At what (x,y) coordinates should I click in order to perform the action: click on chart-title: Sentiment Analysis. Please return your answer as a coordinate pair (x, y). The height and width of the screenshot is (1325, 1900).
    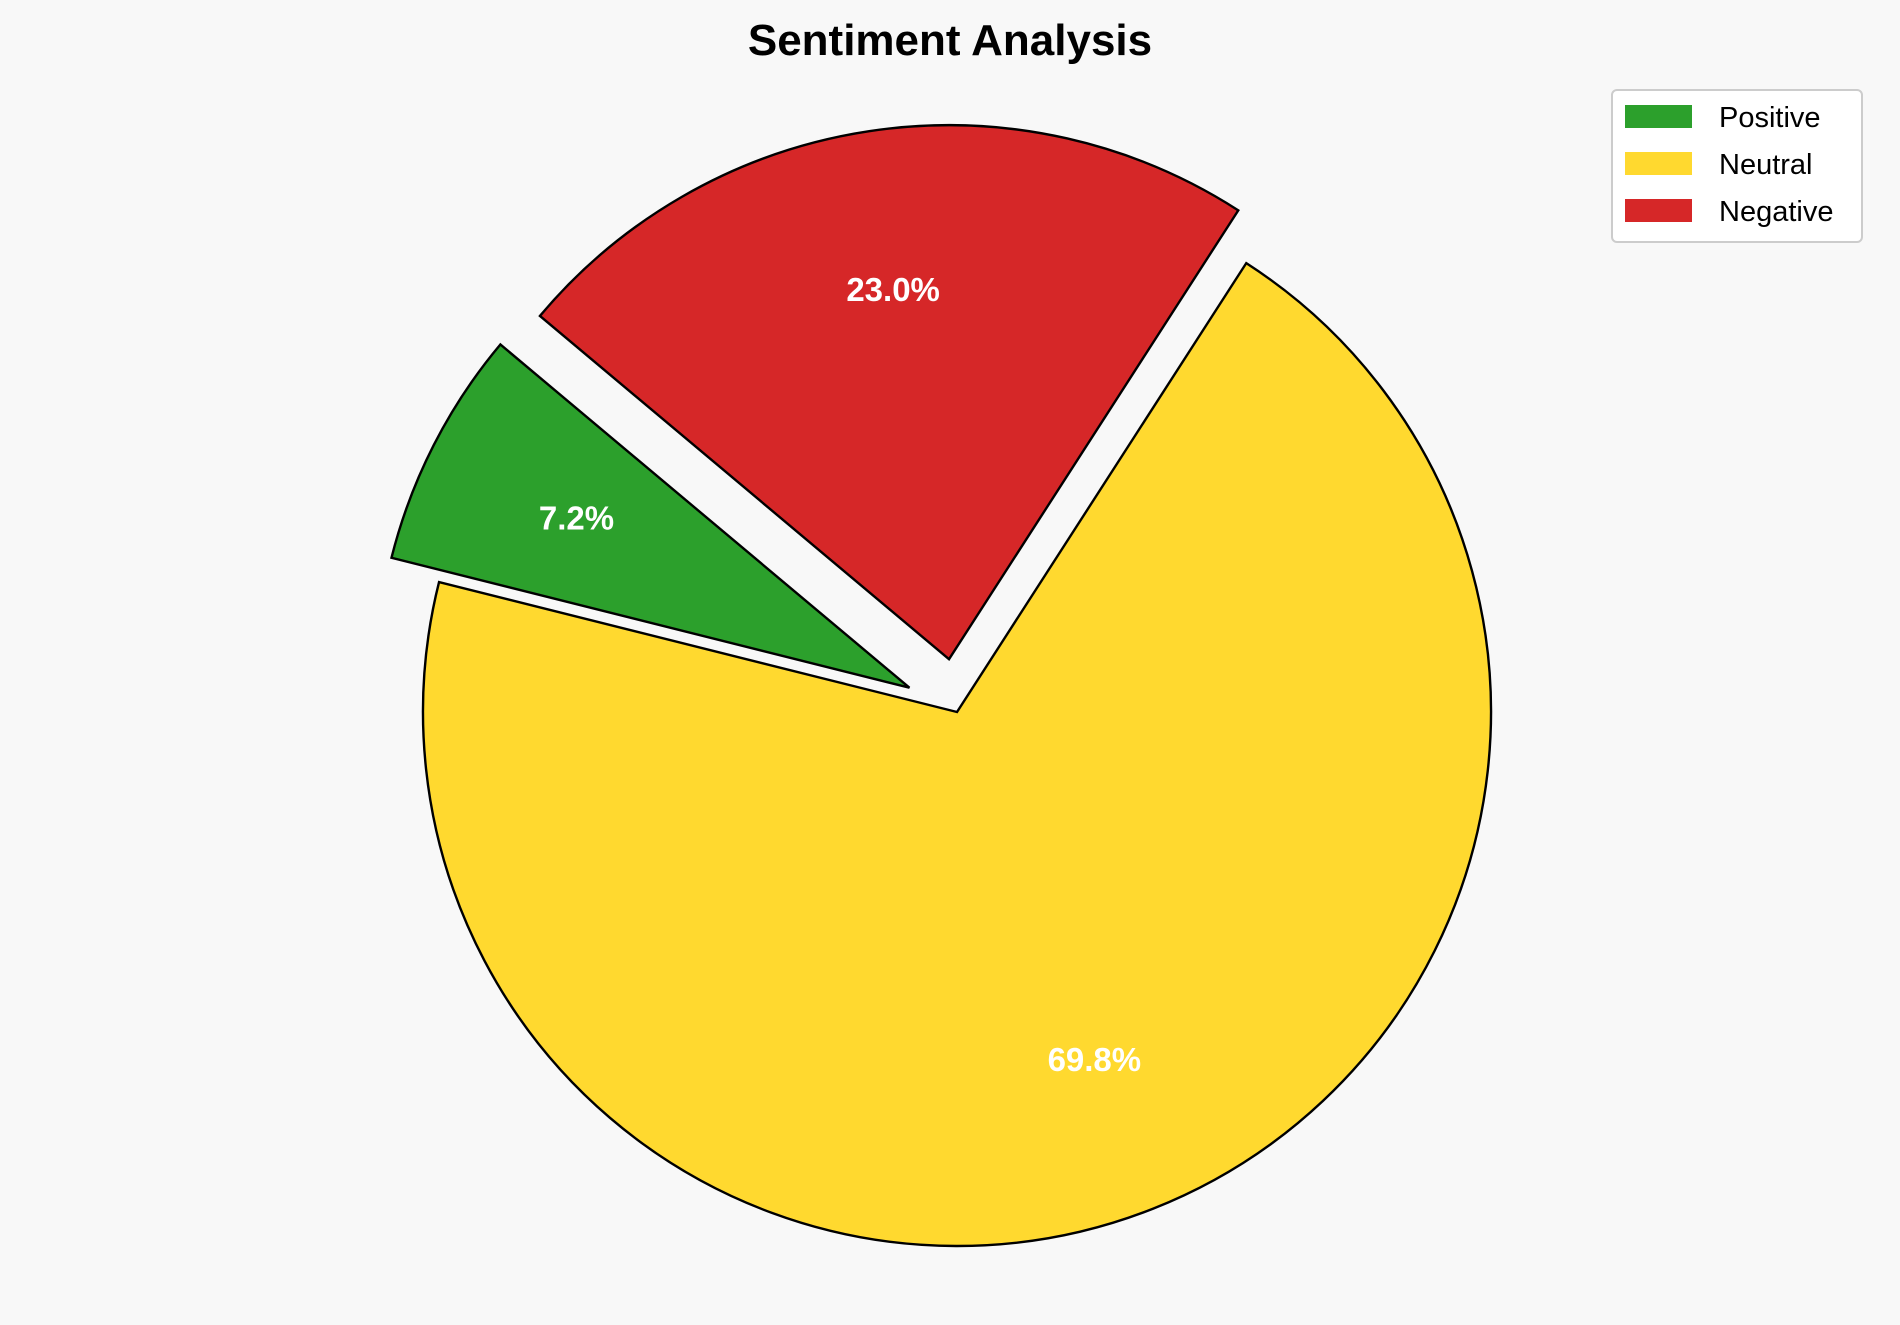
    Looking at the image, I should click on (950, 40).